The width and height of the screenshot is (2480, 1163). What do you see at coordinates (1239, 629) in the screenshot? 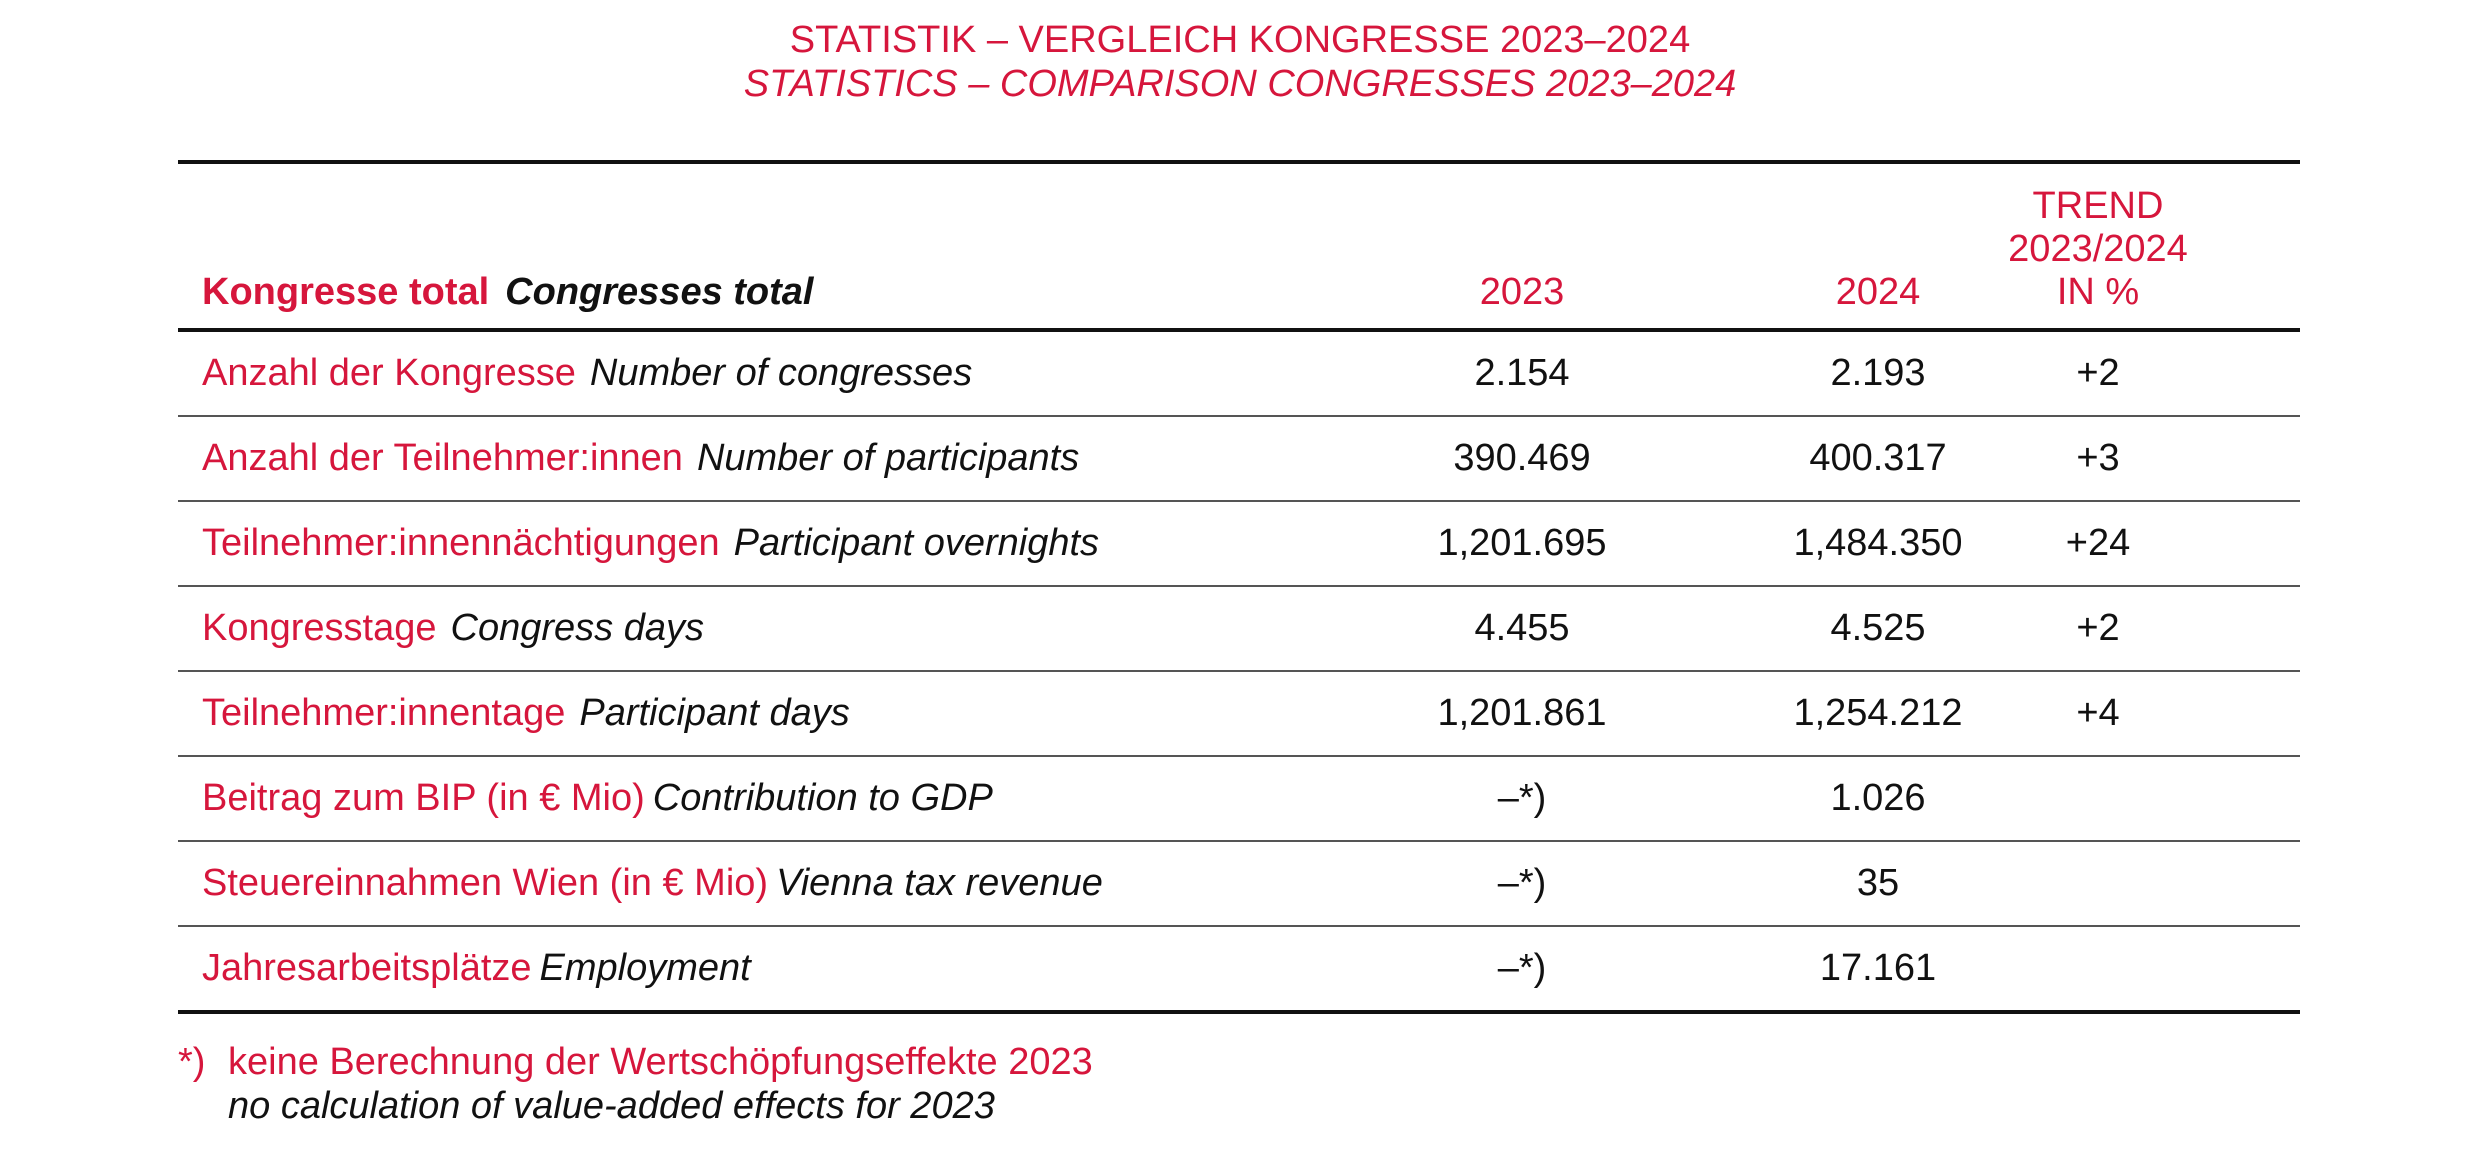
I see `table-row: Kongresstage Congress days 4.455 4.525 +2` at bounding box center [1239, 629].